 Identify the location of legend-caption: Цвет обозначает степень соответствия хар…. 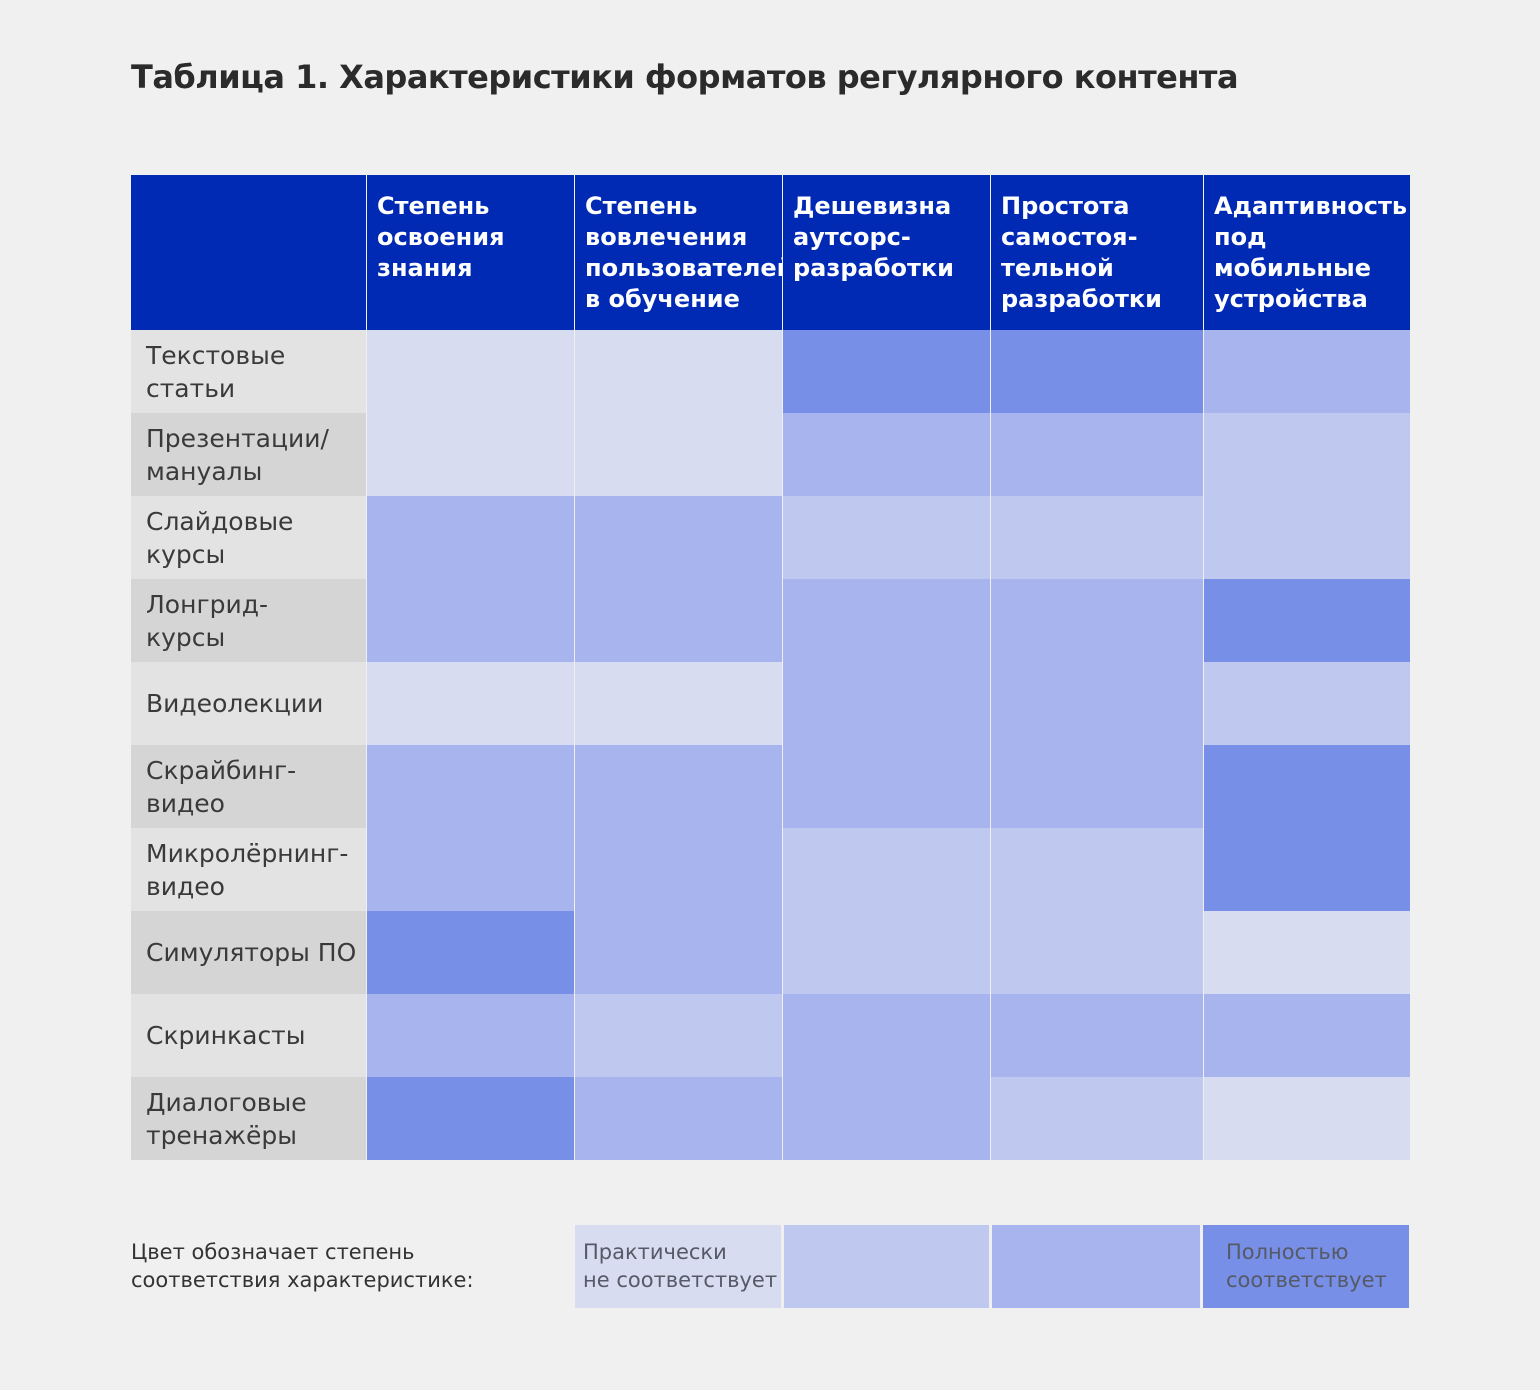
(302, 1266).